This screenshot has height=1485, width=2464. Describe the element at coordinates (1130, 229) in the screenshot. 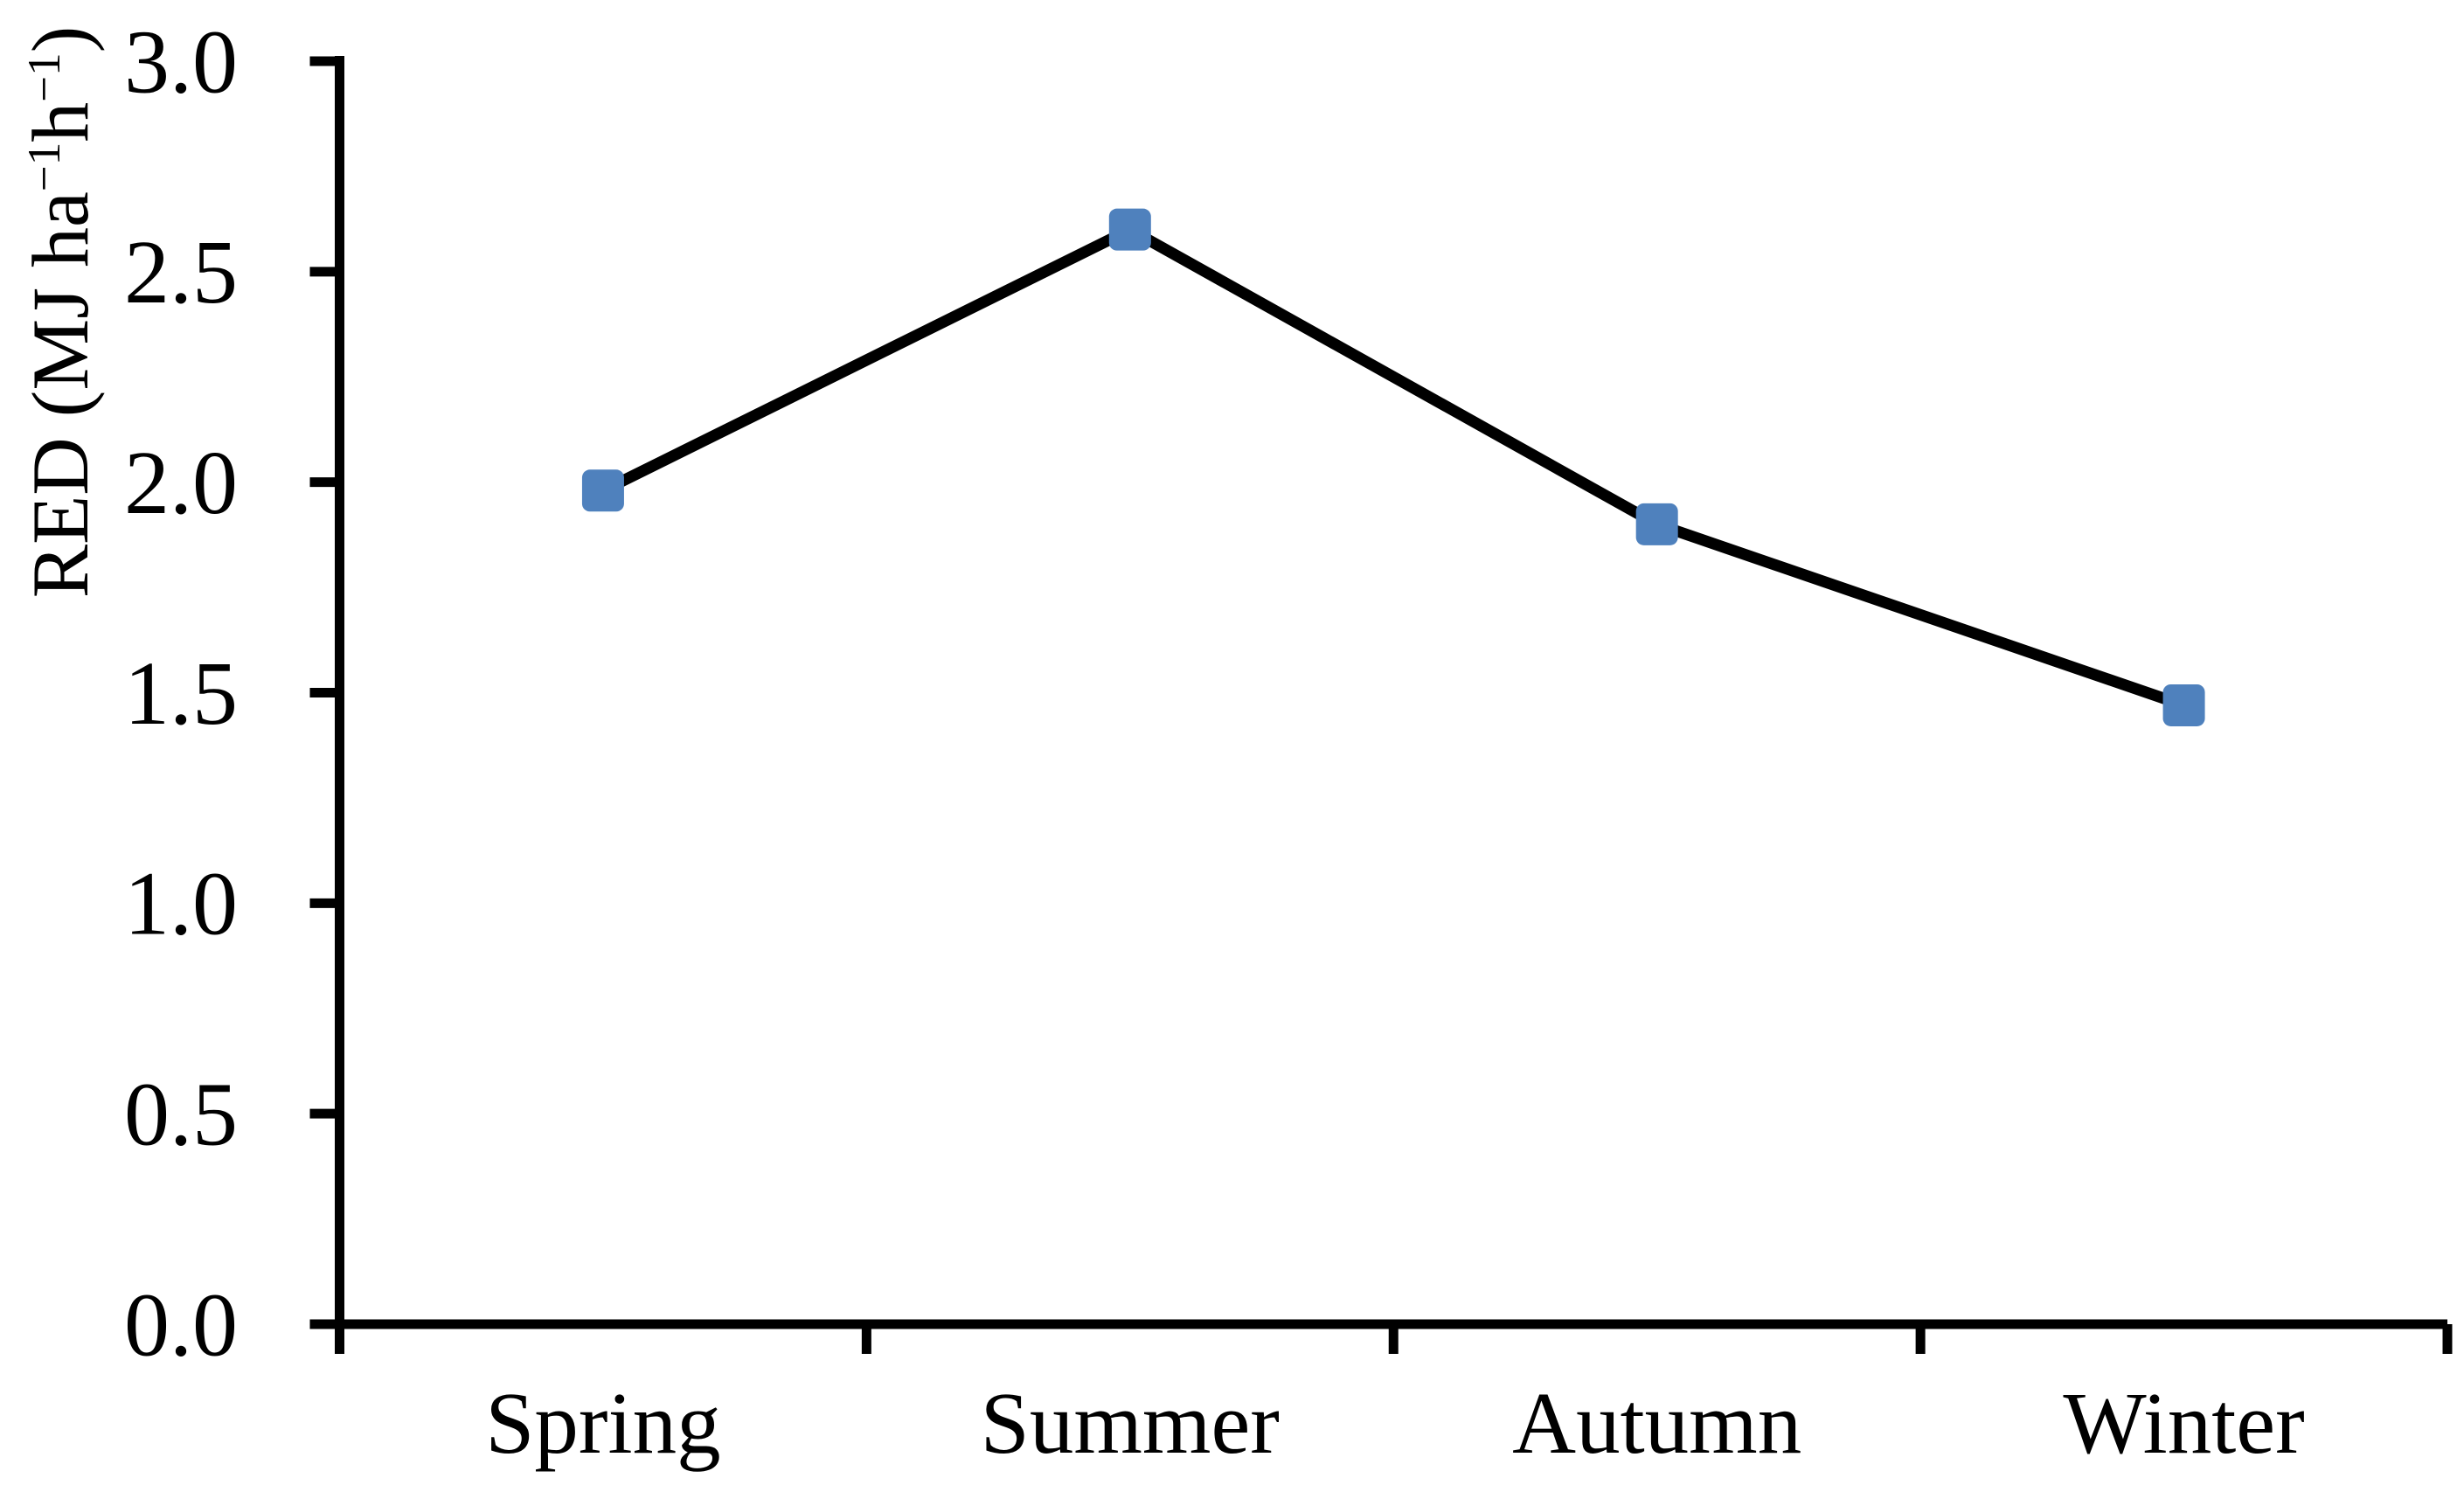

I see `data-point-summer` at that location.